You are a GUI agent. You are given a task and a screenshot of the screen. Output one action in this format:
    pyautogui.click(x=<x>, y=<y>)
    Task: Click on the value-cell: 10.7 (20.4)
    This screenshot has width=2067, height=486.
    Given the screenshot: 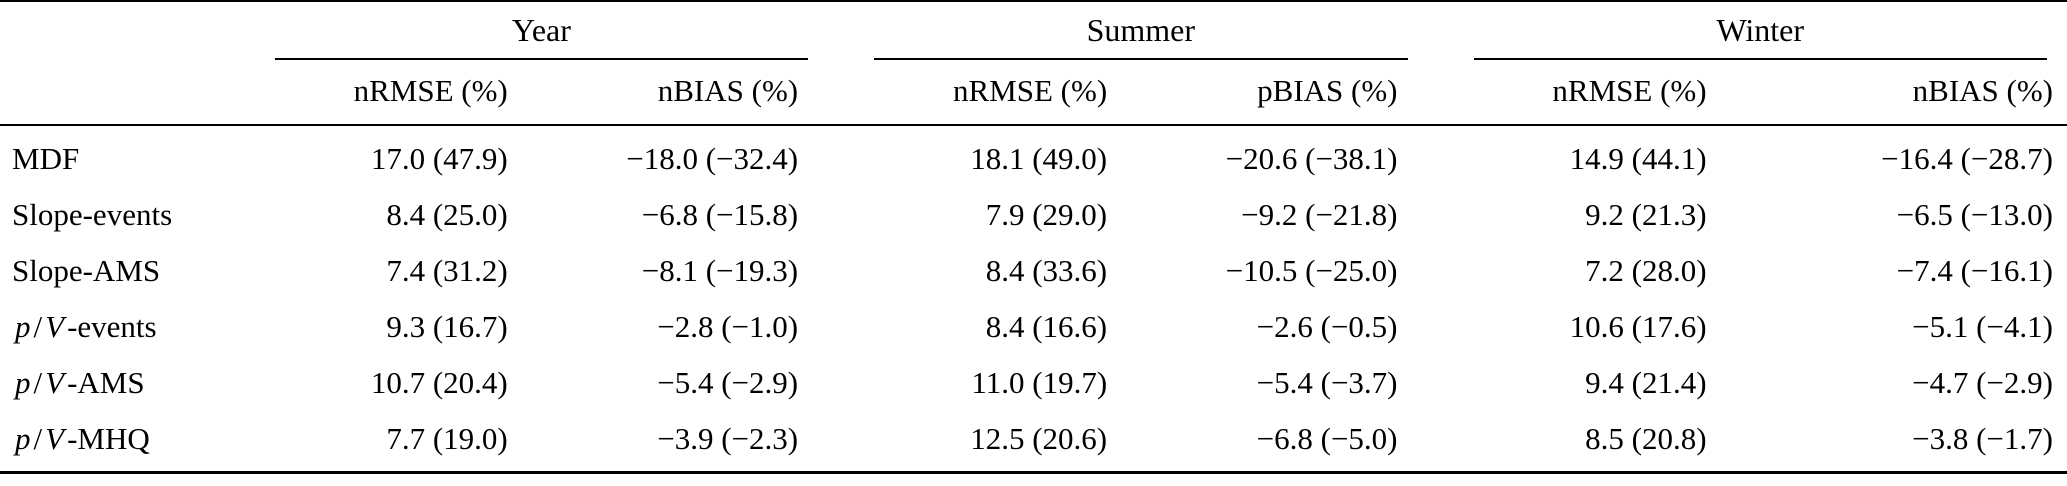 What is the action you would take?
    pyautogui.click(x=439, y=382)
    